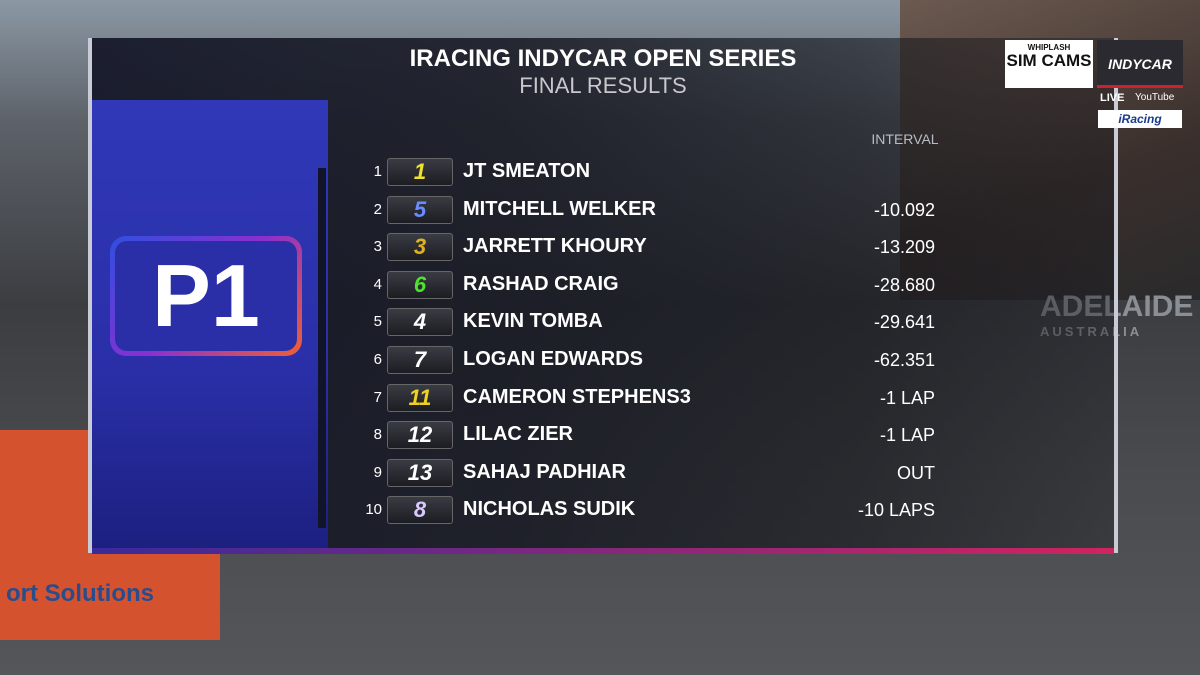 The width and height of the screenshot is (1200, 675). I want to click on position: 2, so click(377, 209).